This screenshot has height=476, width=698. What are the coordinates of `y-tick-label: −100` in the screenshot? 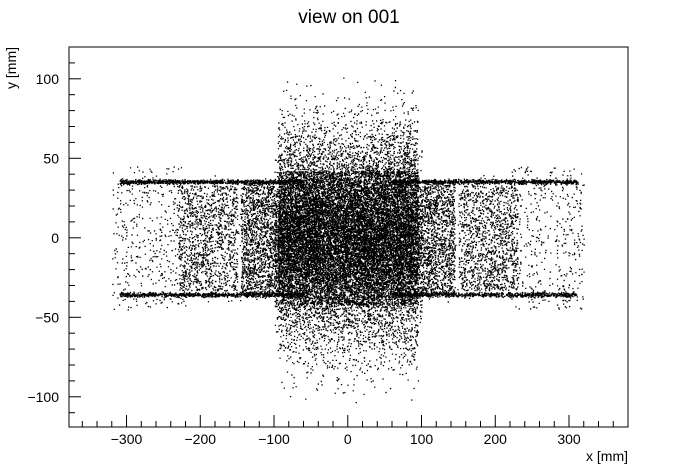 It's located at (43, 397).